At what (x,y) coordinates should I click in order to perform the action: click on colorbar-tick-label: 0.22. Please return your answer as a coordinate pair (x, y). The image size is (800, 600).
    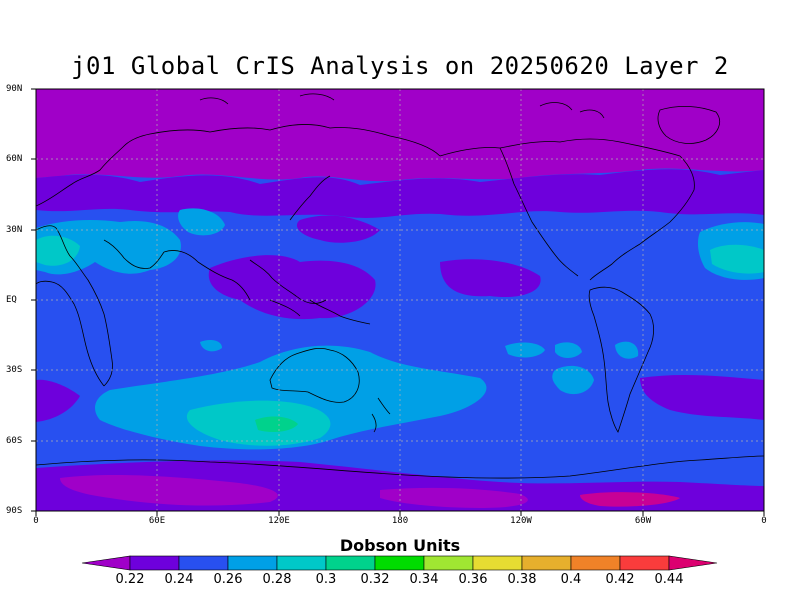
    Looking at the image, I should click on (130, 579).